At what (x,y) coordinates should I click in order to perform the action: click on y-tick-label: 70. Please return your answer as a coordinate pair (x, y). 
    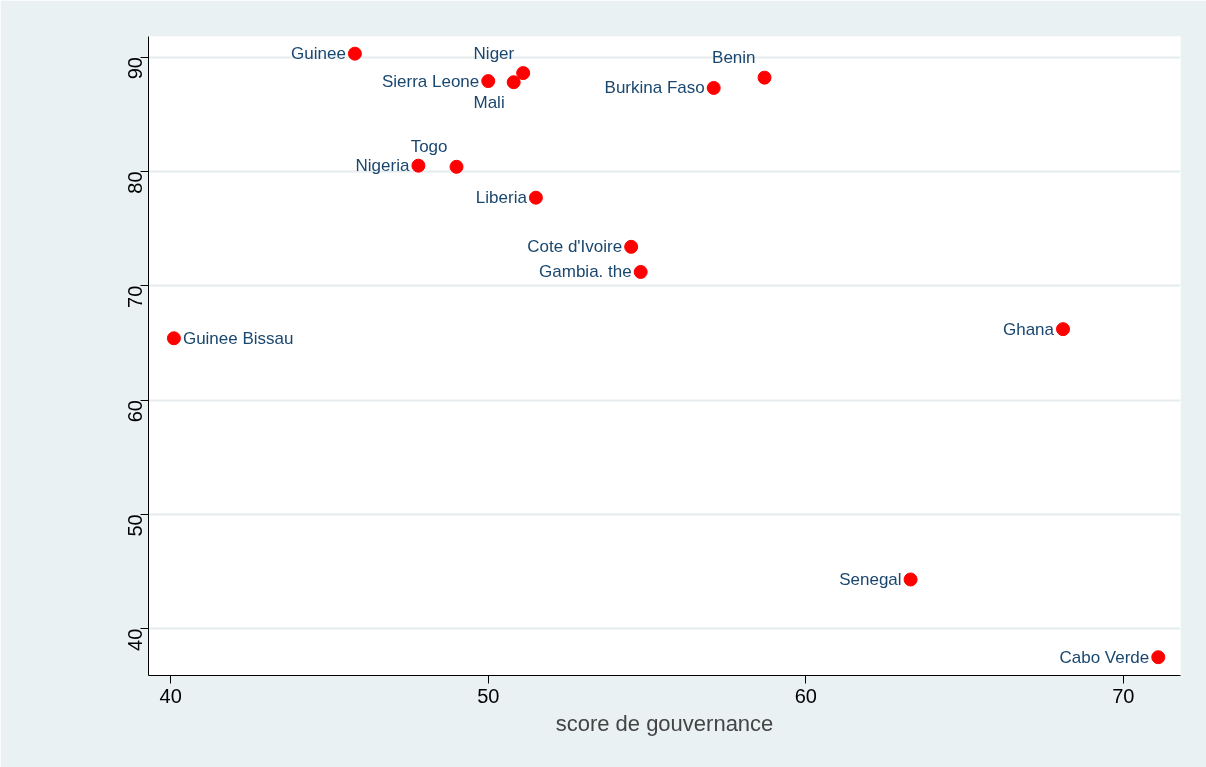
    Looking at the image, I should click on (135, 296).